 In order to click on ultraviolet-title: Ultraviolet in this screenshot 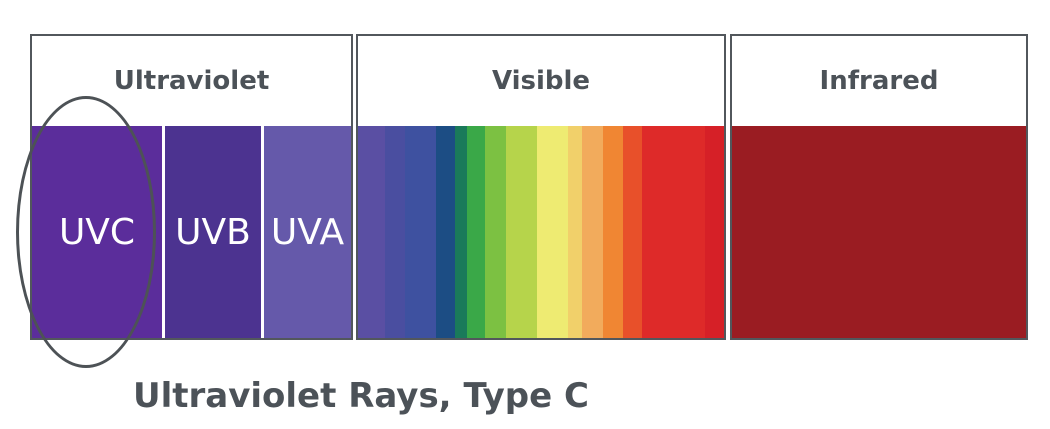, I will do `click(191, 81)`.